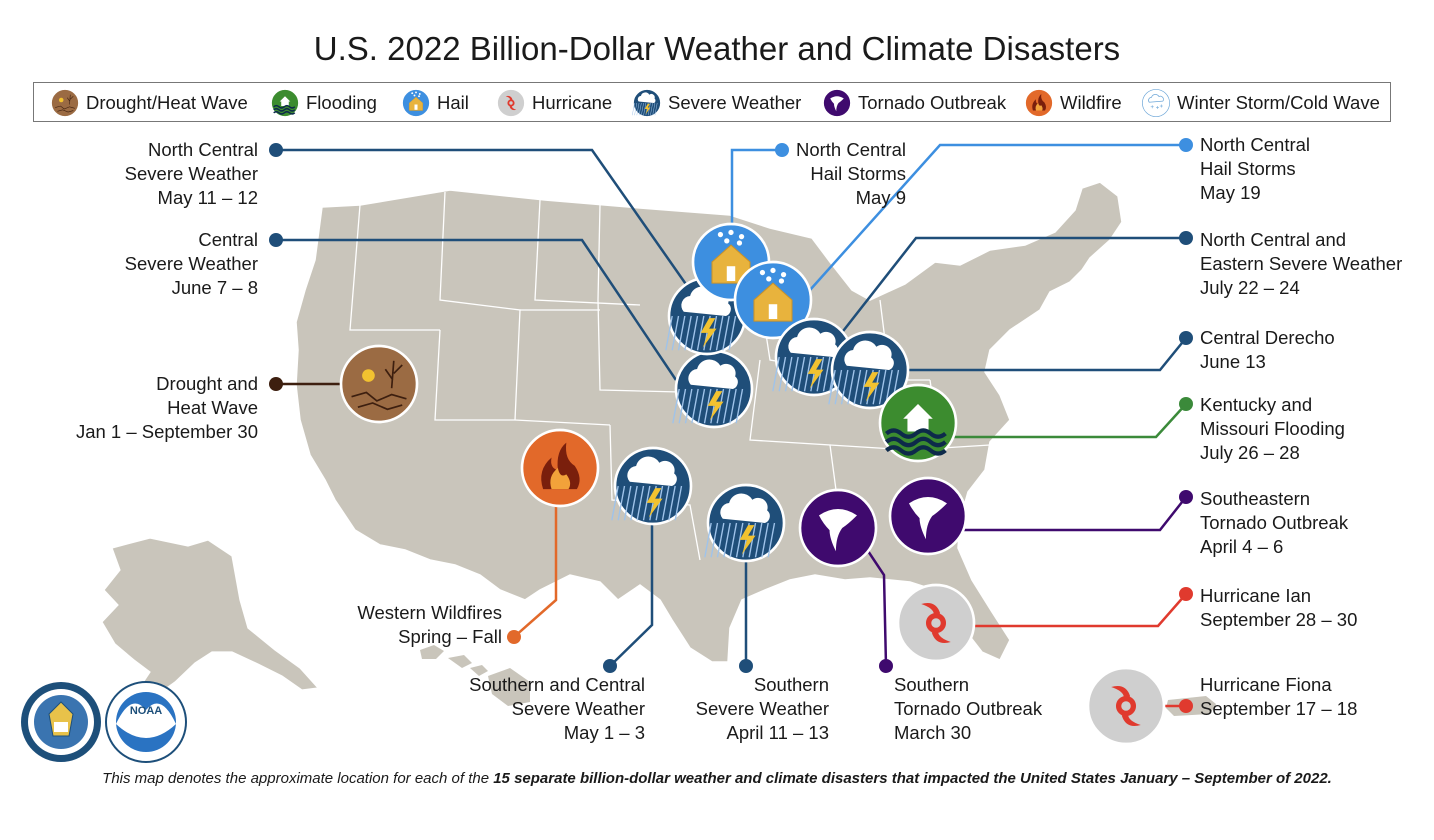 This screenshot has height=840, width=1434. I want to click on wildfire-icon, so click(560, 468).